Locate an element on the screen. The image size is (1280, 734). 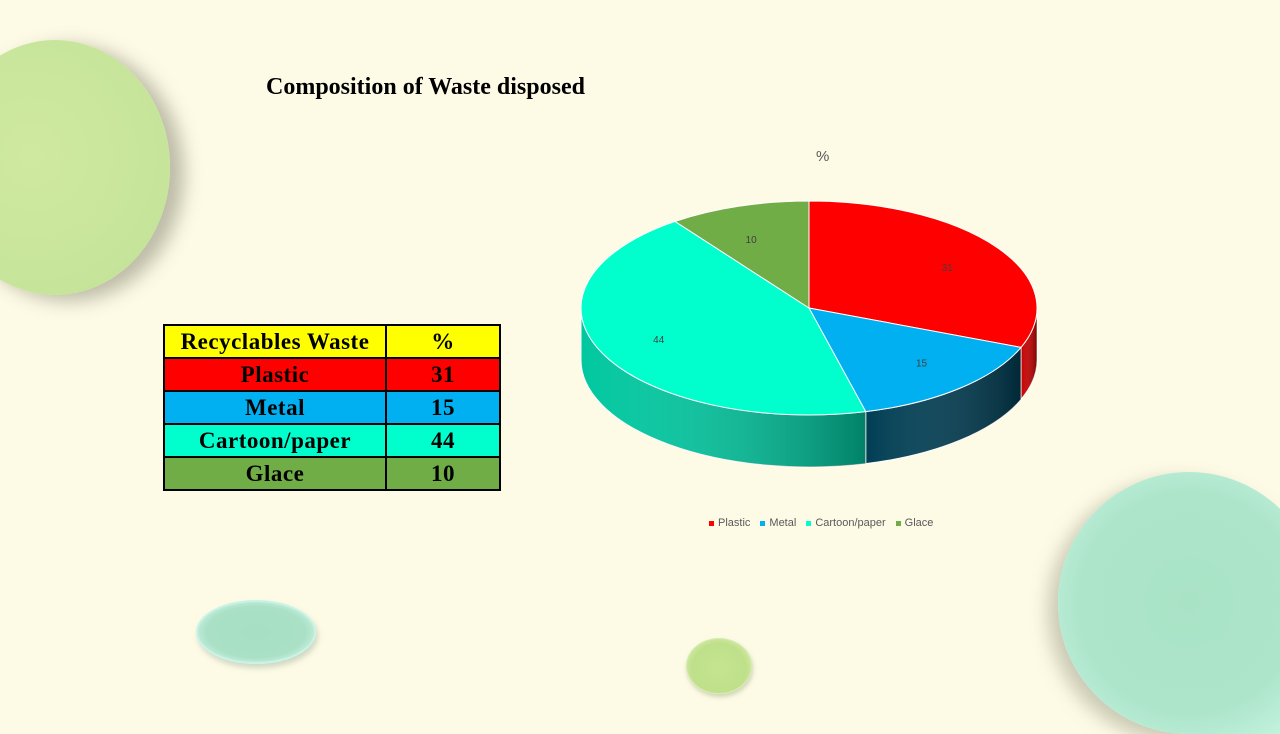
row-value: 10 is located at coordinates (443, 473).